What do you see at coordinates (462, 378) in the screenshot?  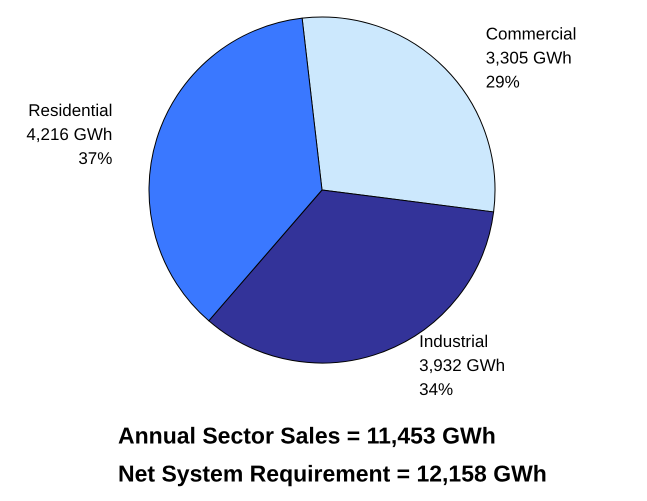 I see `data-label: 3,932 GWh 34%` at bounding box center [462, 378].